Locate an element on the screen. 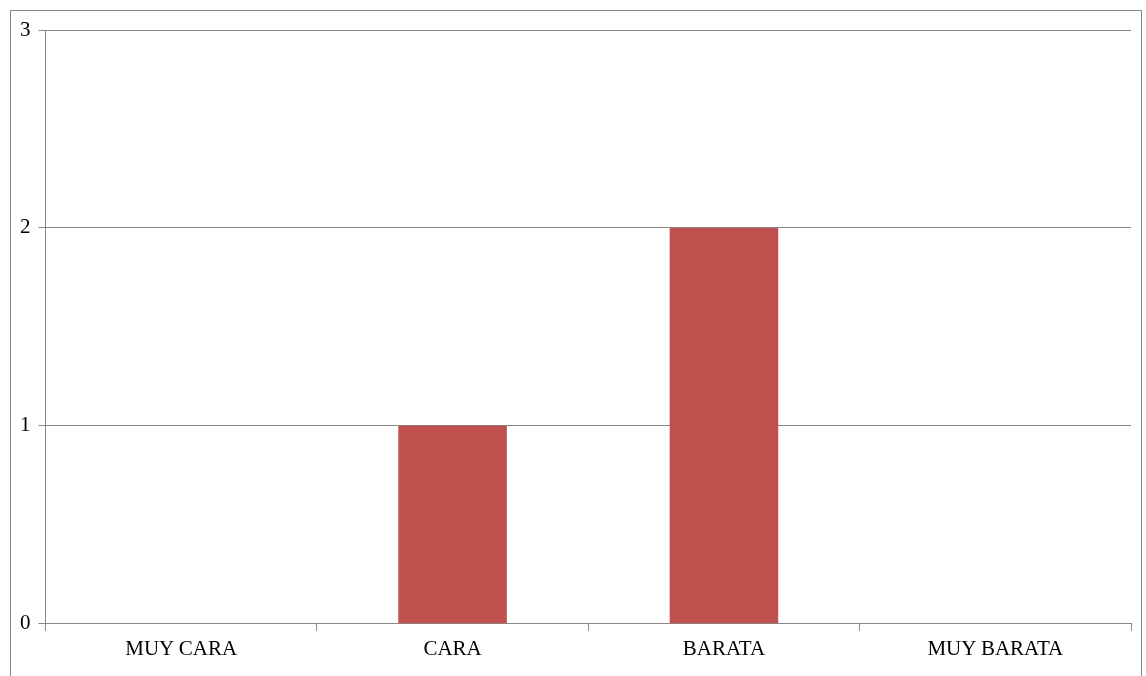  y-tick-label: 2 is located at coordinates (25, 226).